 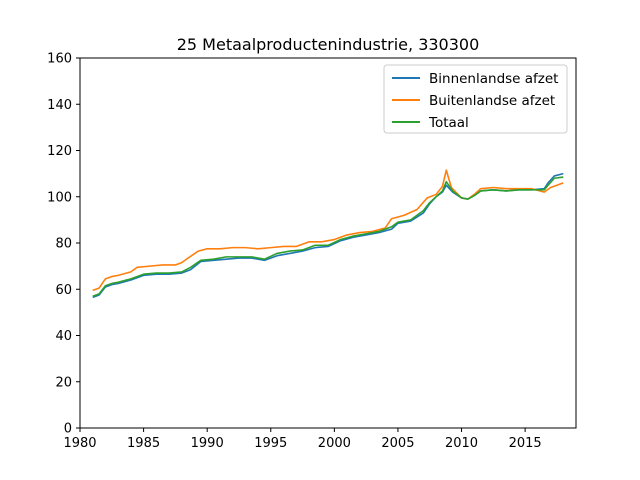 I want to click on x-tick-label: 2000, so click(x=334, y=443).